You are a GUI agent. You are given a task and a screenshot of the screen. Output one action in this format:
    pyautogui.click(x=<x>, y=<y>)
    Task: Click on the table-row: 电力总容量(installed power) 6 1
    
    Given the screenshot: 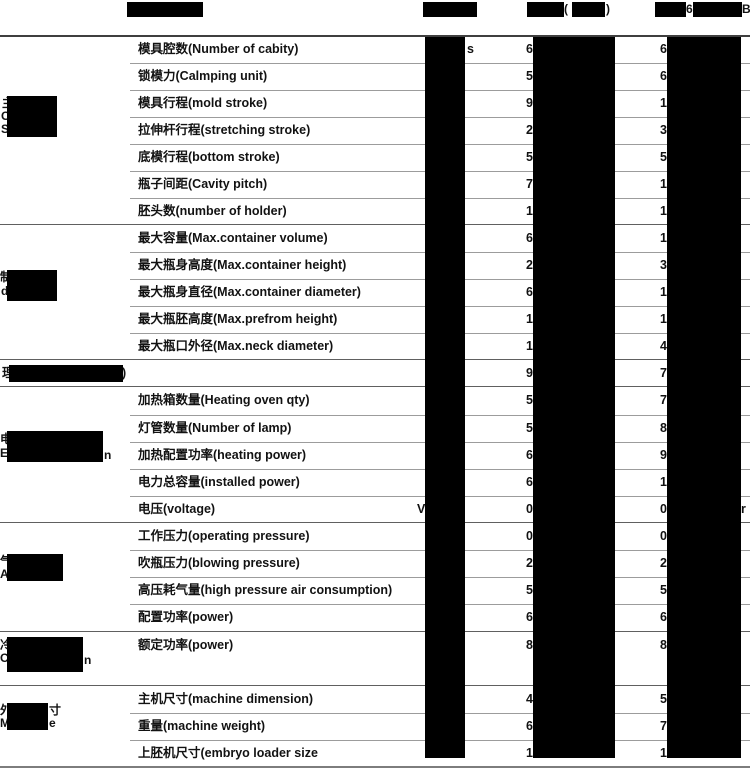 What is the action you would take?
    pyautogui.click(x=375, y=482)
    